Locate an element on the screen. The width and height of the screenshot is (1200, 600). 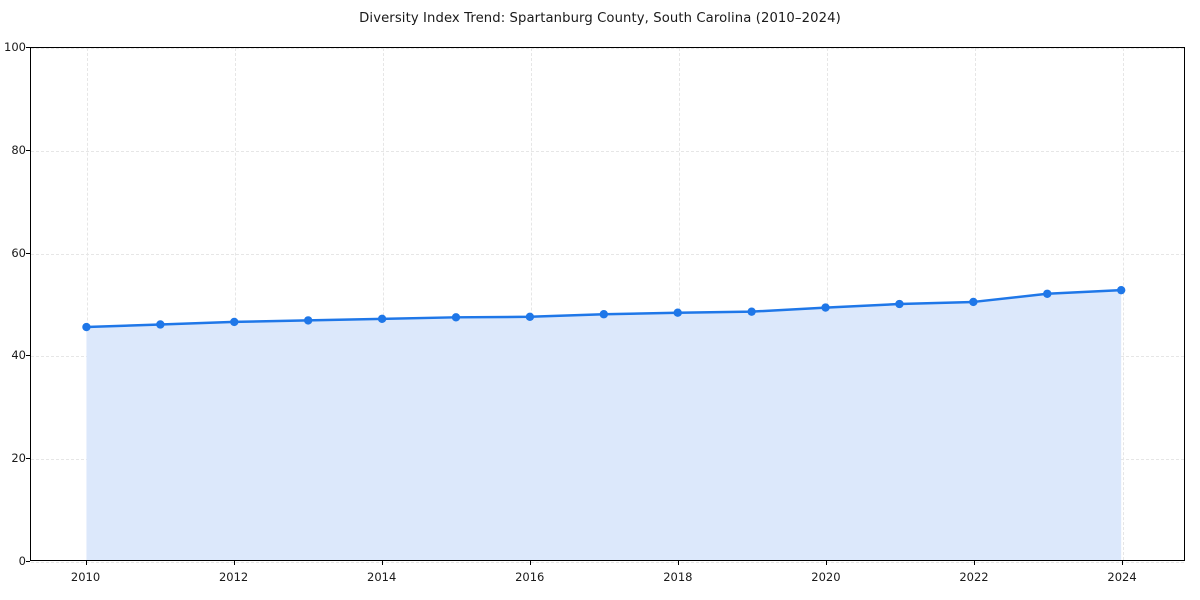
y-tick-label: 80 is located at coordinates (18, 149).